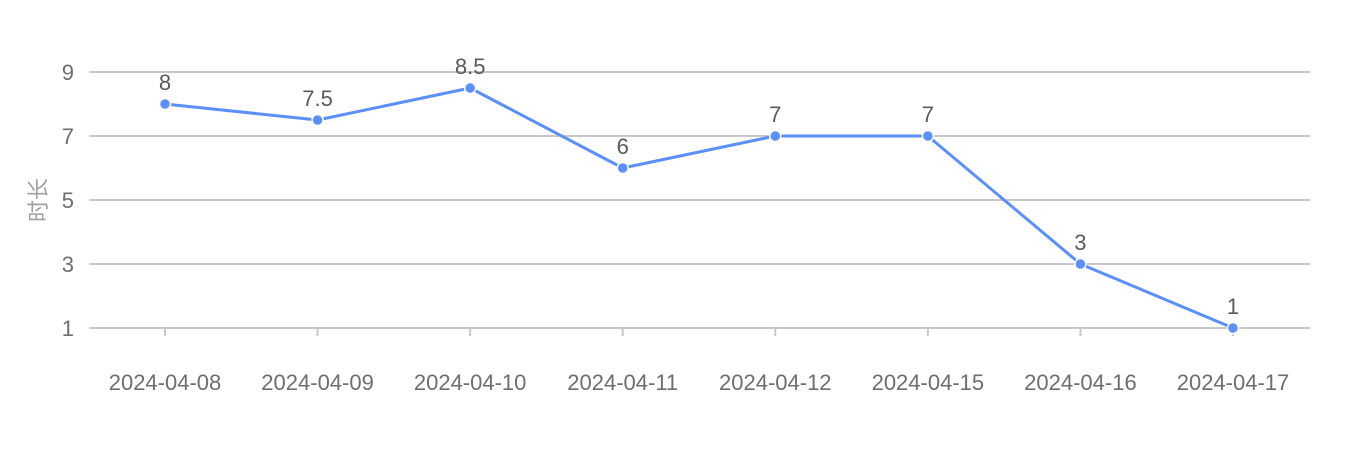 The image size is (1370, 452). Describe the element at coordinates (928, 382) in the screenshot. I see `x-tick-label-2024-04-15: 2024-04-15` at that location.